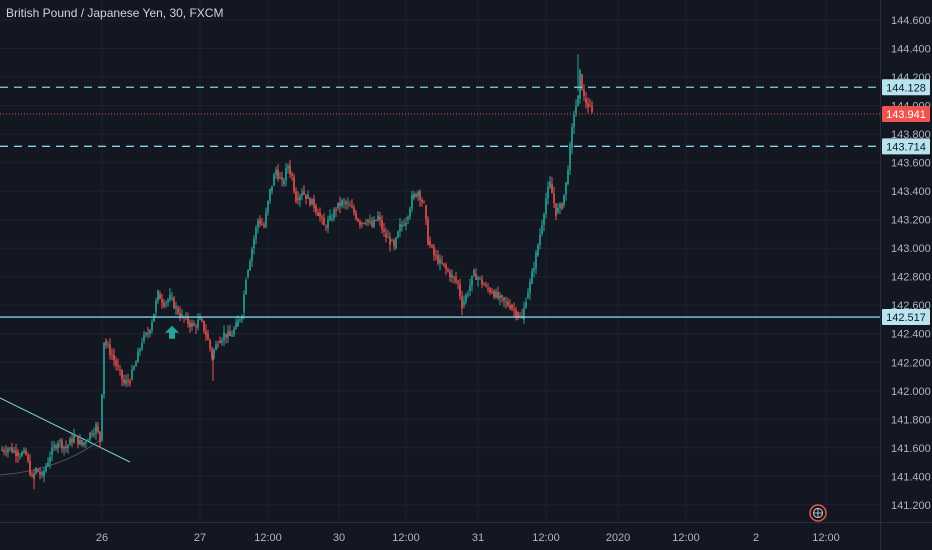 The height and width of the screenshot is (550, 932). Describe the element at coordinates (911, 164) in the screenshot. I see `y-tick-label: 143.600` at that location.